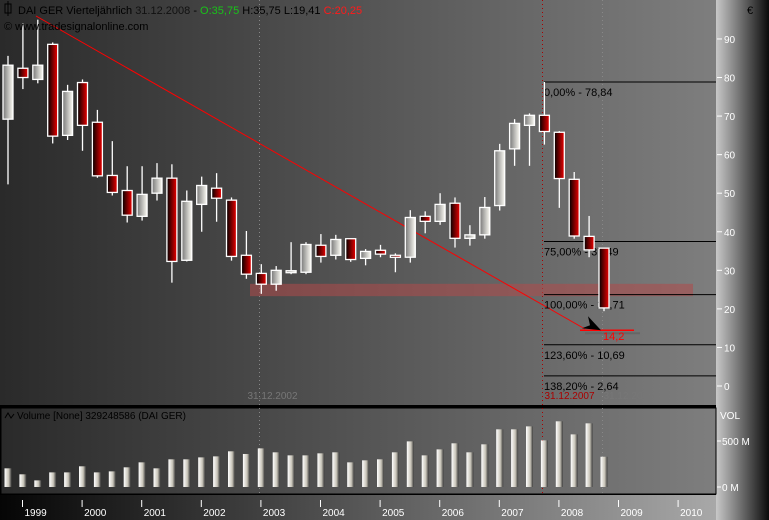 The image size is (769, 520). Describe the element at coordinates (358, 507) in the screenshot. I see `time-axis` at that location.